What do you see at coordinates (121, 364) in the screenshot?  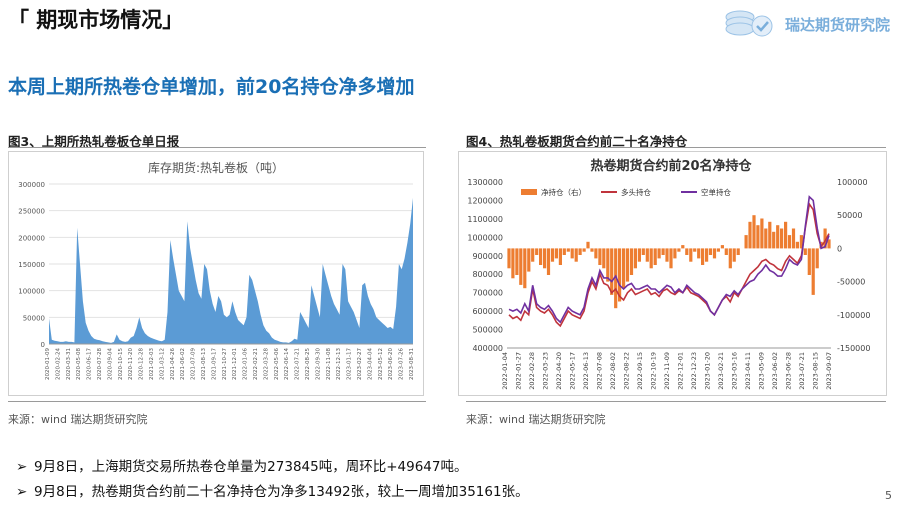 I see `x-tick-label: 2020-10-15` at bounding box center [121, 364].